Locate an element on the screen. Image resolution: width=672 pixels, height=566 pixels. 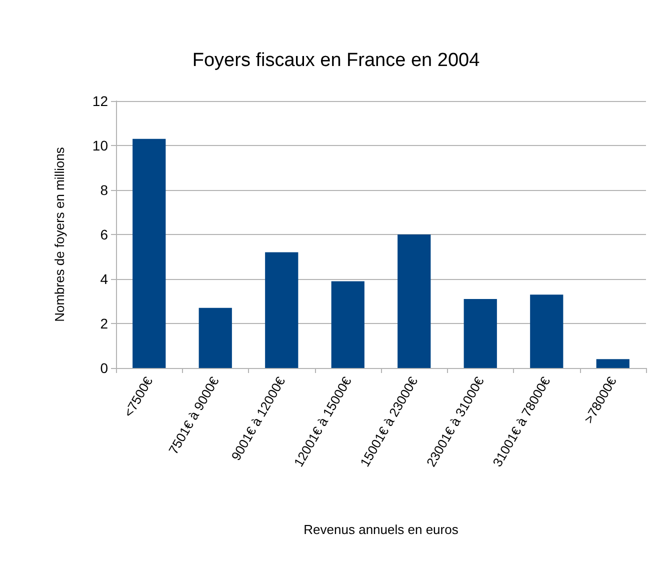
y-tick-label: 6 is located at coordinates (104, 234).